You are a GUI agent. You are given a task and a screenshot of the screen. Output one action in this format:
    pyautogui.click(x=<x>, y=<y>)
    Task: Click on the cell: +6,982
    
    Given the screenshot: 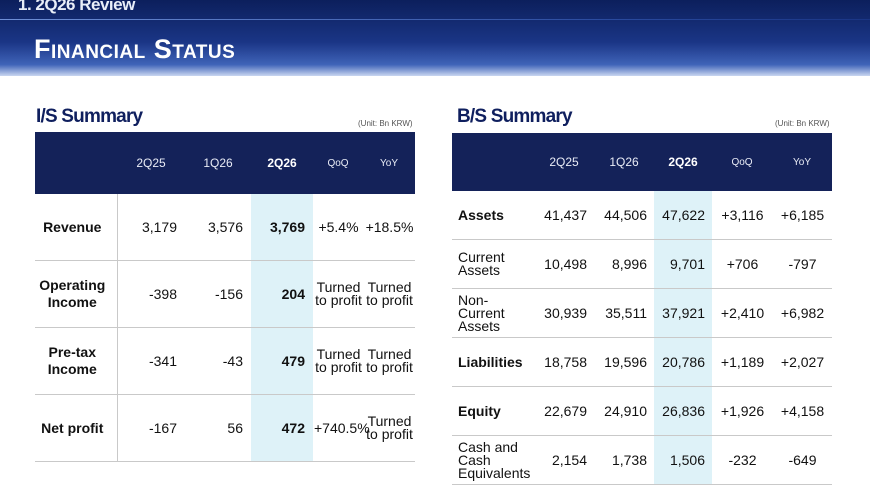 What is the action you would take?
    pyautogui.click(x=802, y=313)
    